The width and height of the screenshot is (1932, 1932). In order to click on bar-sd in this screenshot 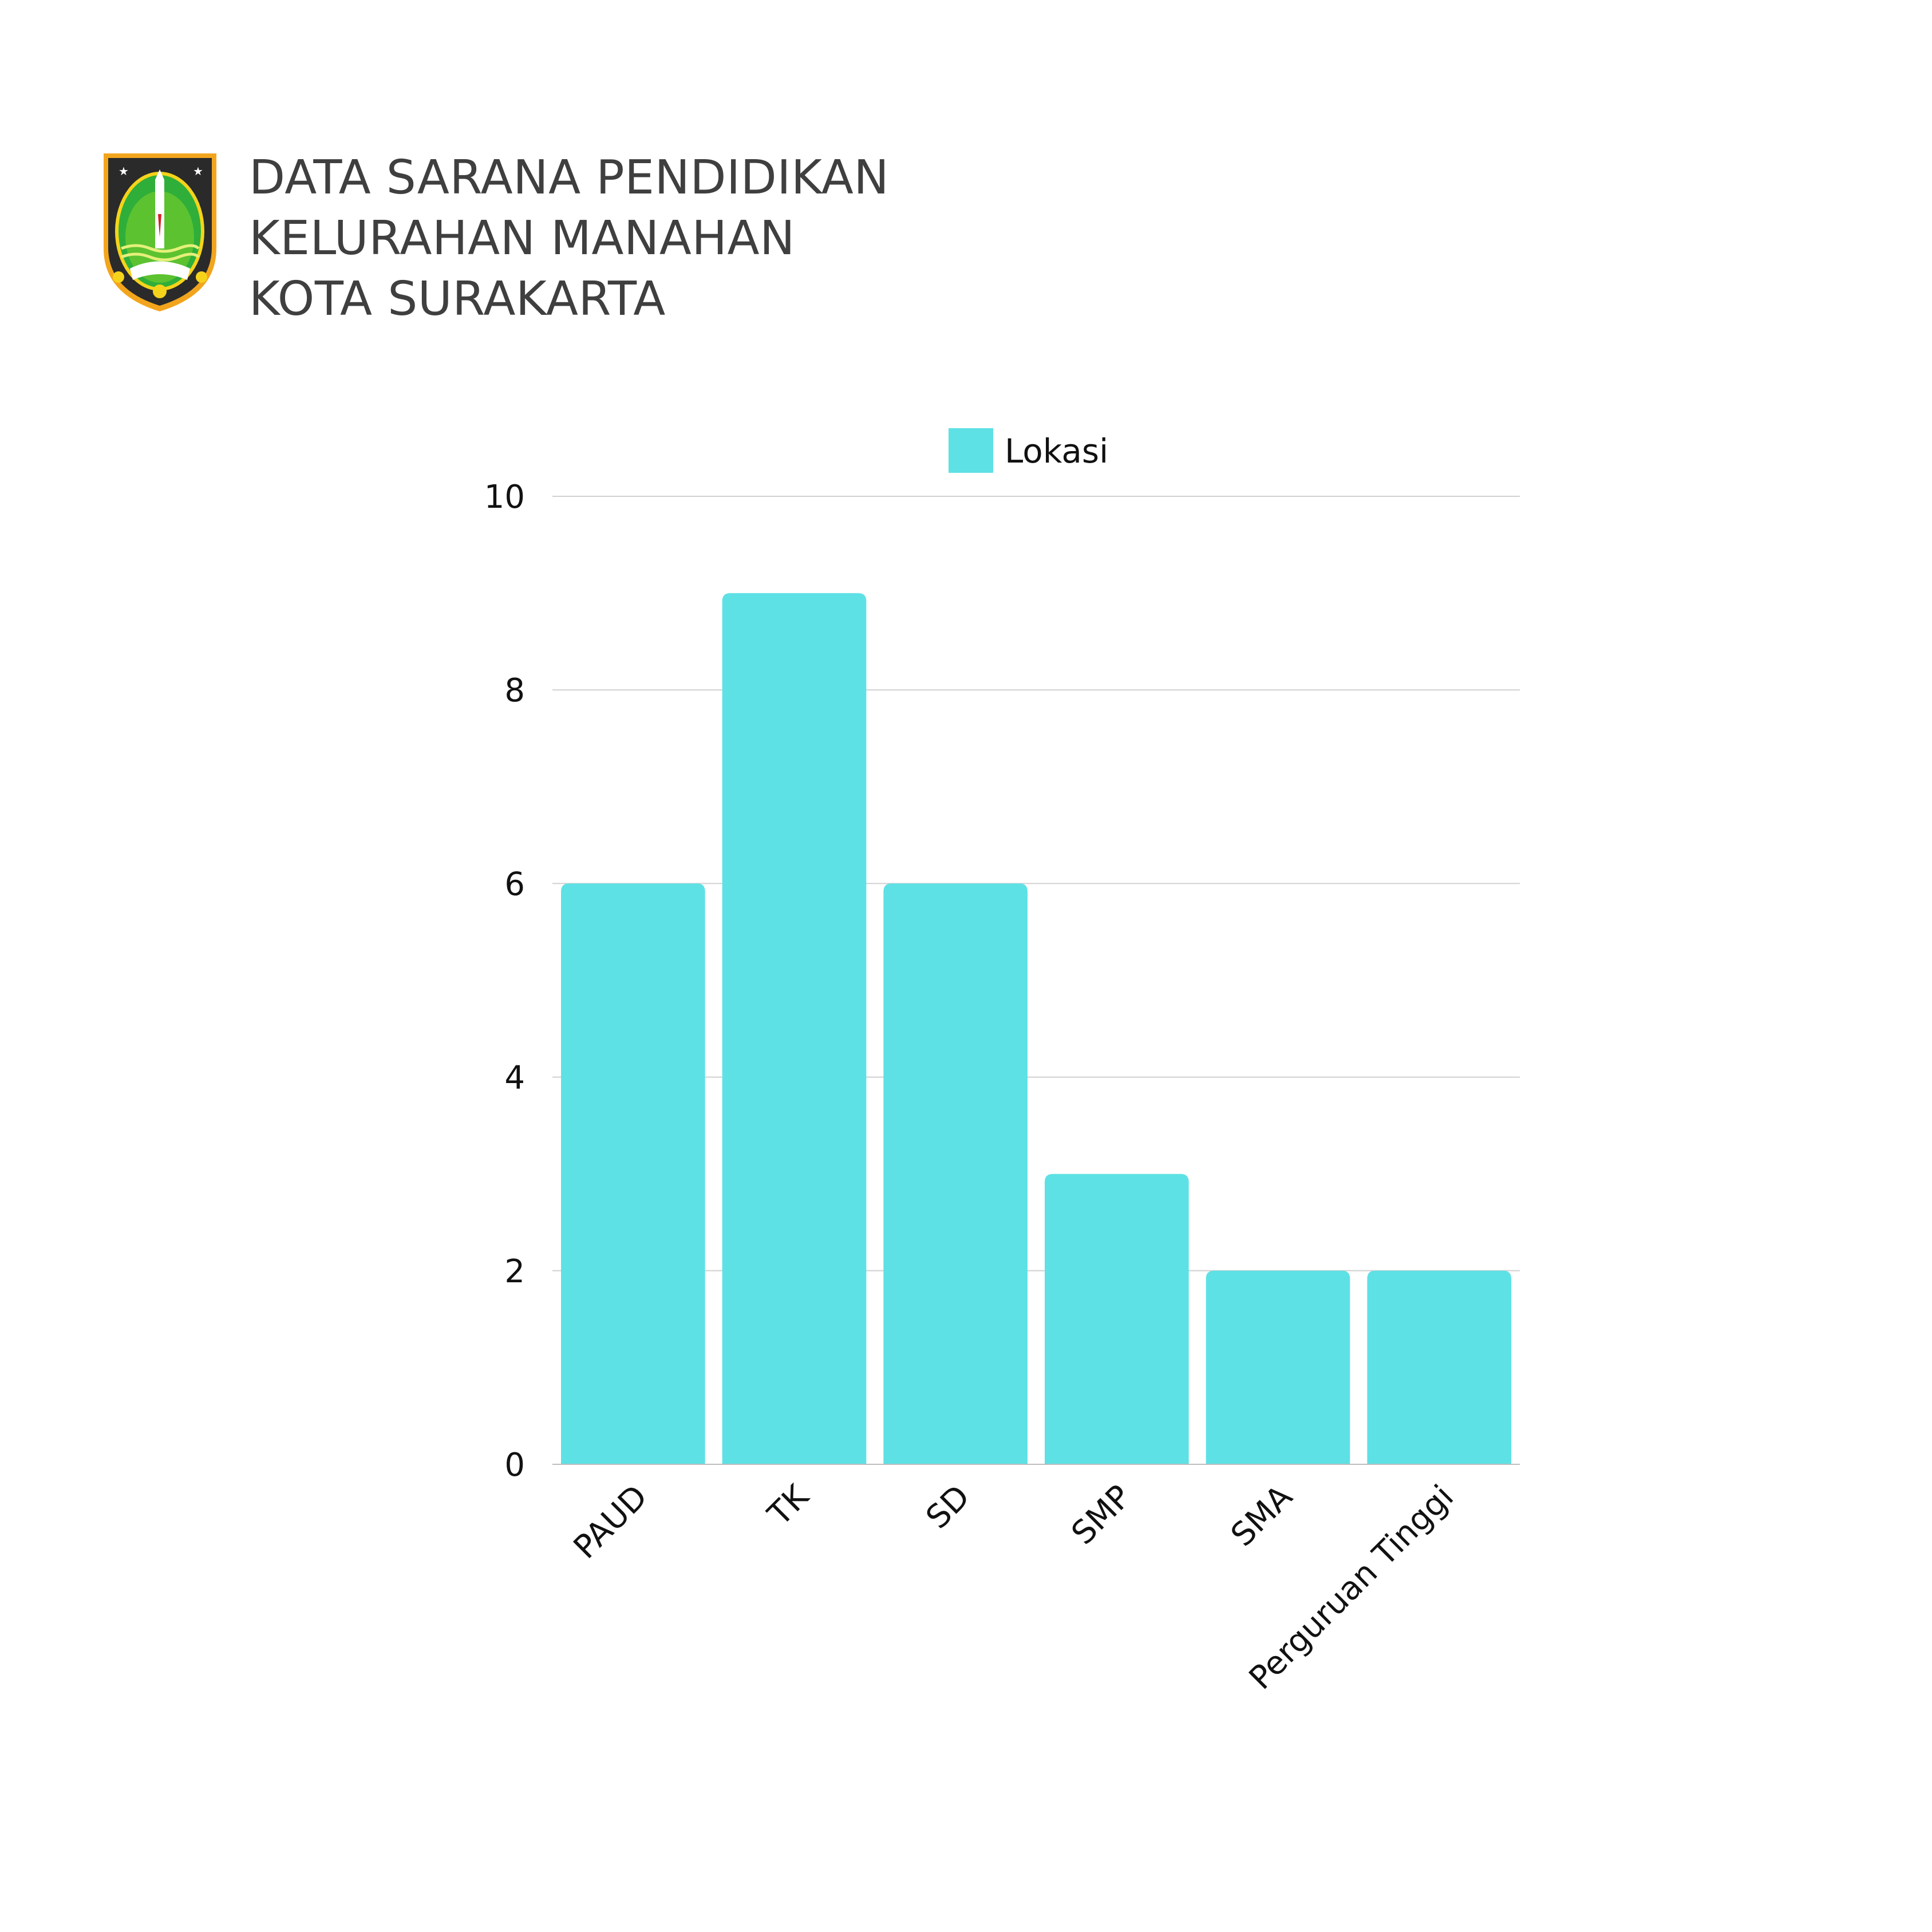, I will do `click(955, 1173)`.